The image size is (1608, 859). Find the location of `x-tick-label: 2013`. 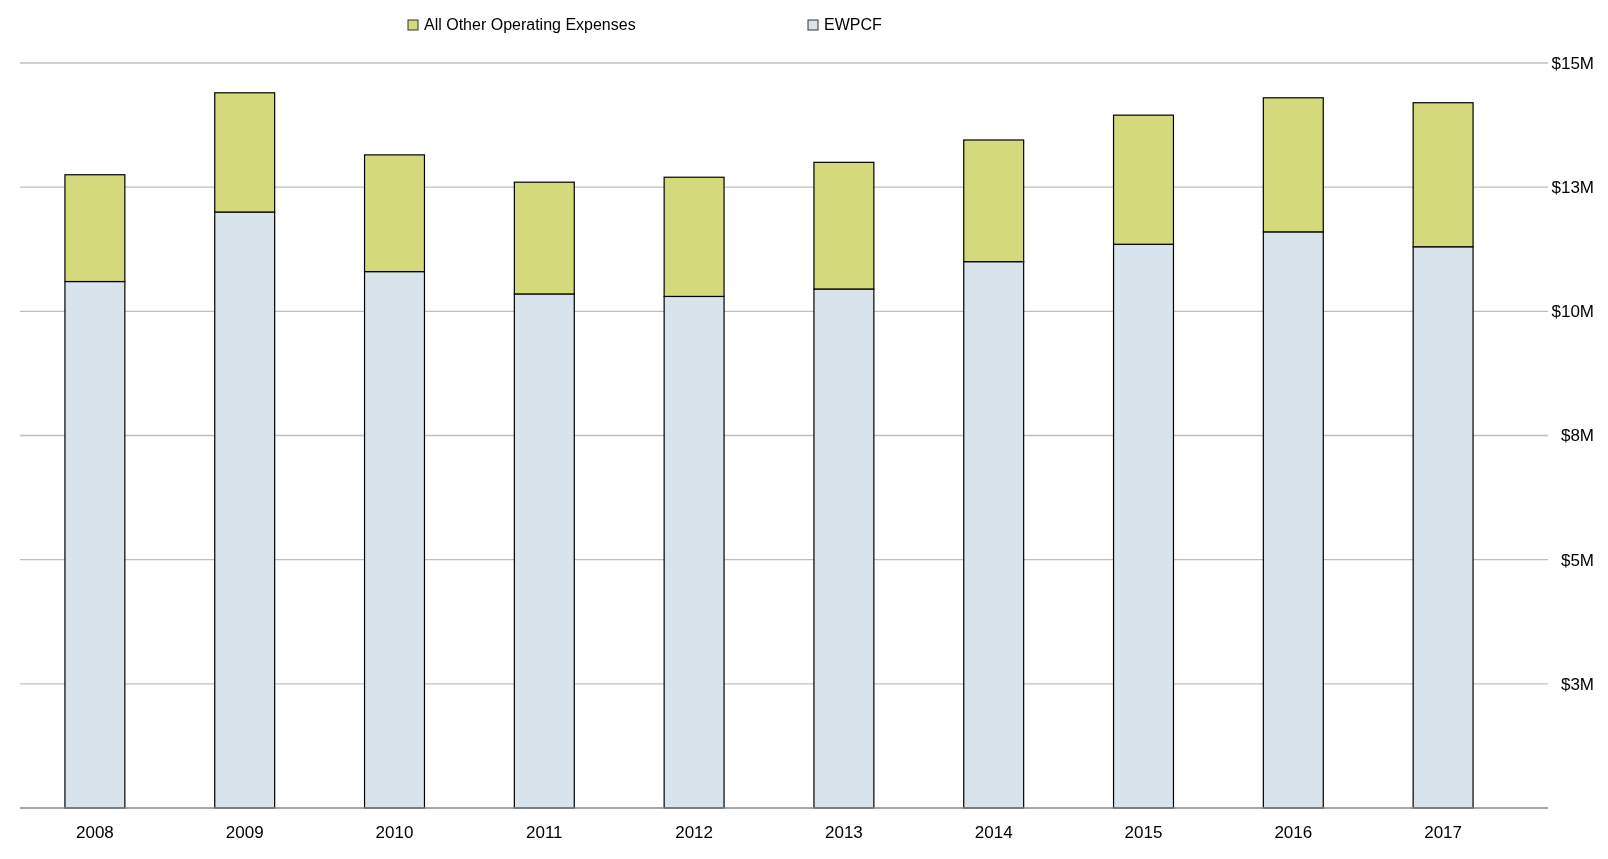

x-tick-label: 2013 is located at coordinates (843, 832).